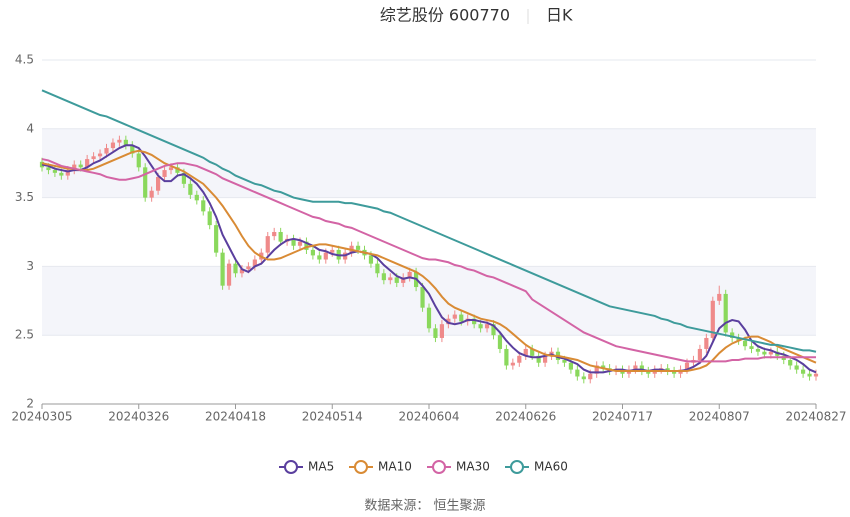 The image size is (850, 517). I want to click on x-tick-label: 20240305, so click(41, 417).